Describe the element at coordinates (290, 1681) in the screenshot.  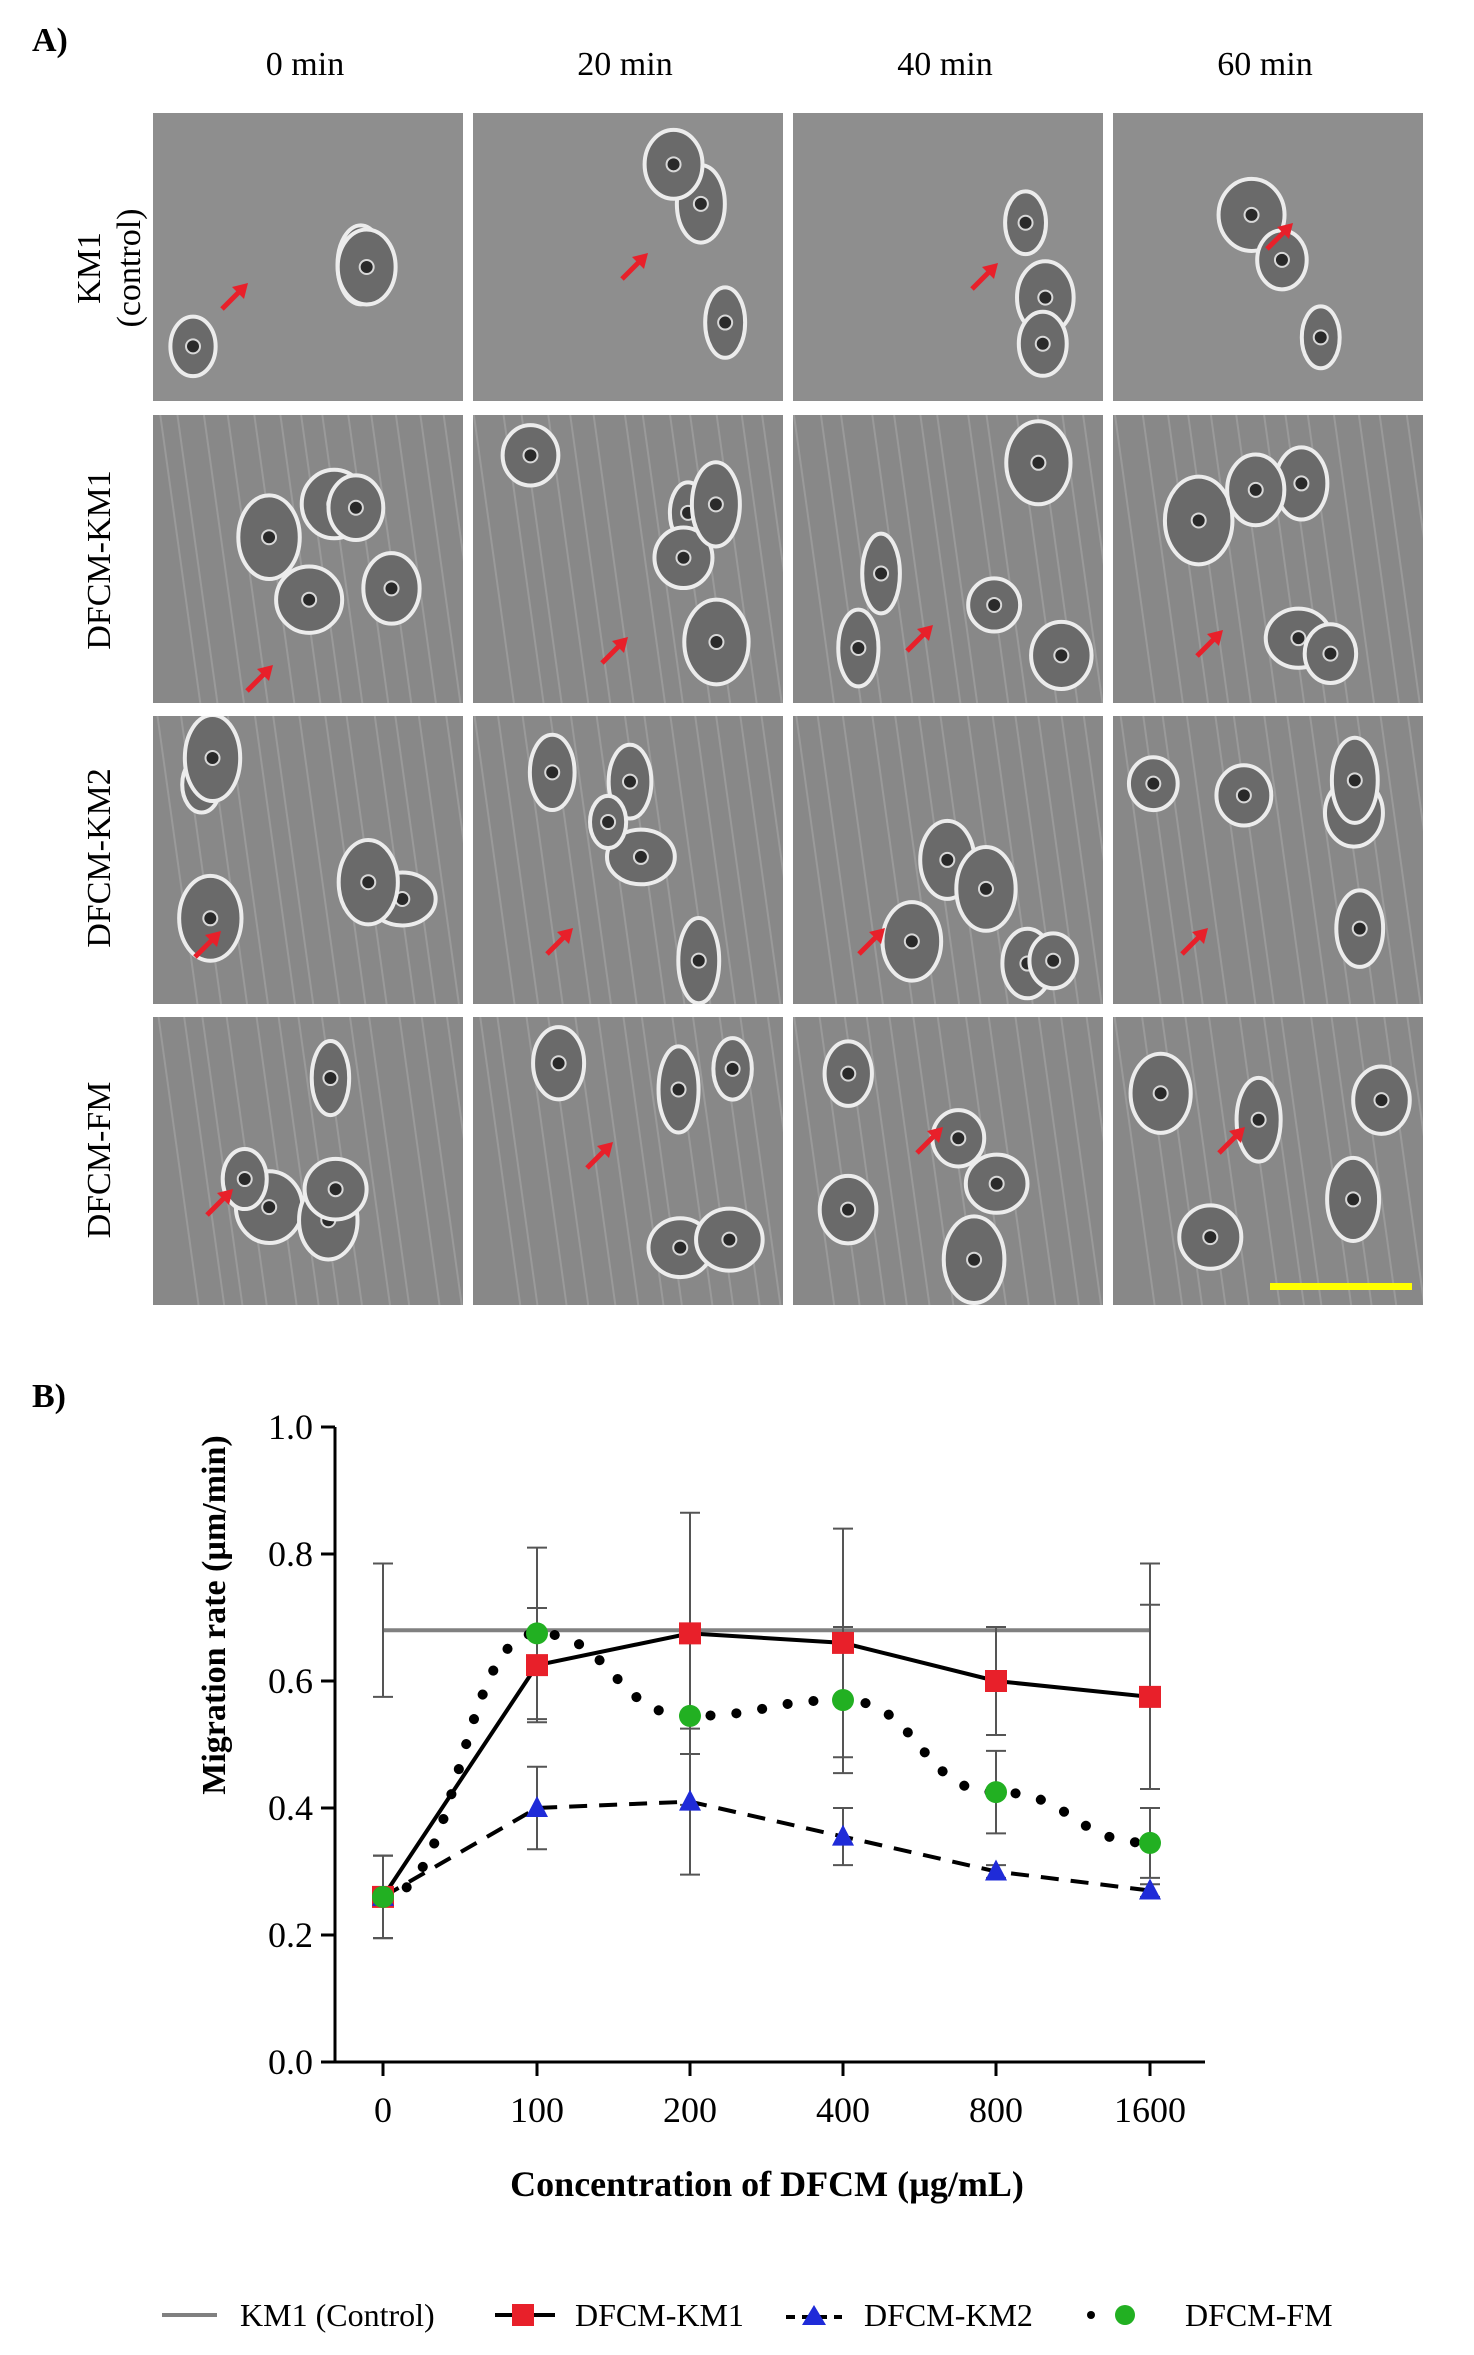
I see `y-tick-label-3: 0.6` at that location.